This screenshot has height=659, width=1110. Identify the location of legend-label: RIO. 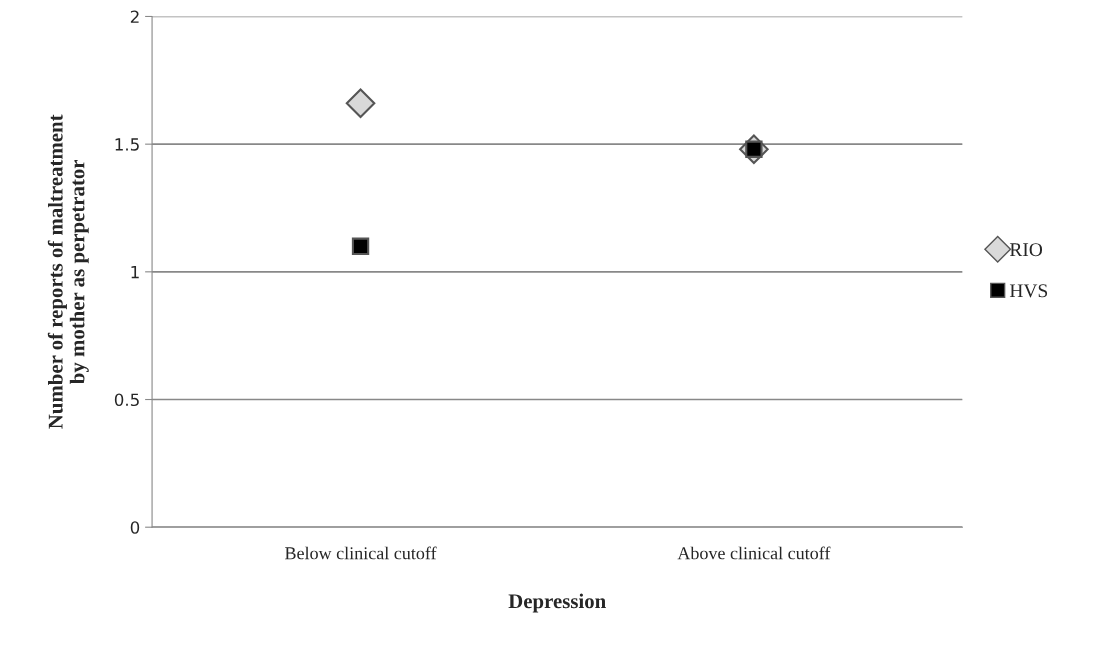
(1026, 250).